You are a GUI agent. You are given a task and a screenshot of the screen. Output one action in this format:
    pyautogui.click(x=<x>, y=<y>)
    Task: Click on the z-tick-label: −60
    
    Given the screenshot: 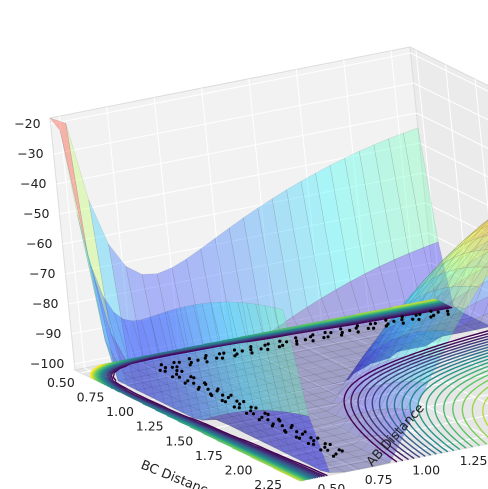 What is the action you would take?
    pyautogui.click(x=39, y=243)
    